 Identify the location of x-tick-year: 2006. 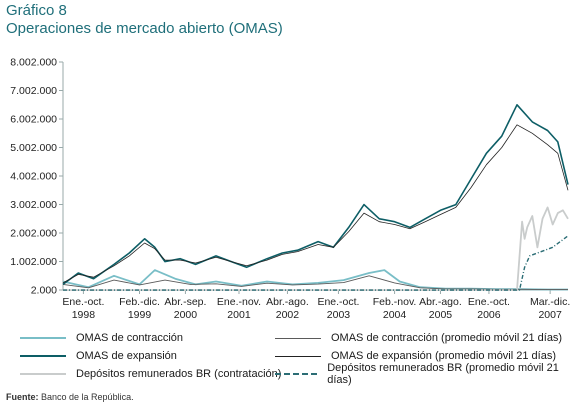
(489, 315).